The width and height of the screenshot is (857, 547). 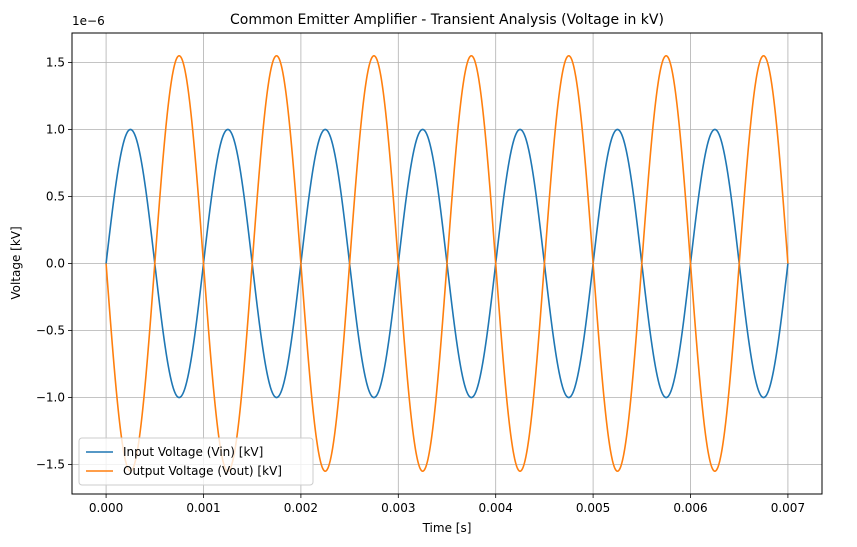 I want to click on y-offset-text: 1e−6, so click(x=88, y=21).